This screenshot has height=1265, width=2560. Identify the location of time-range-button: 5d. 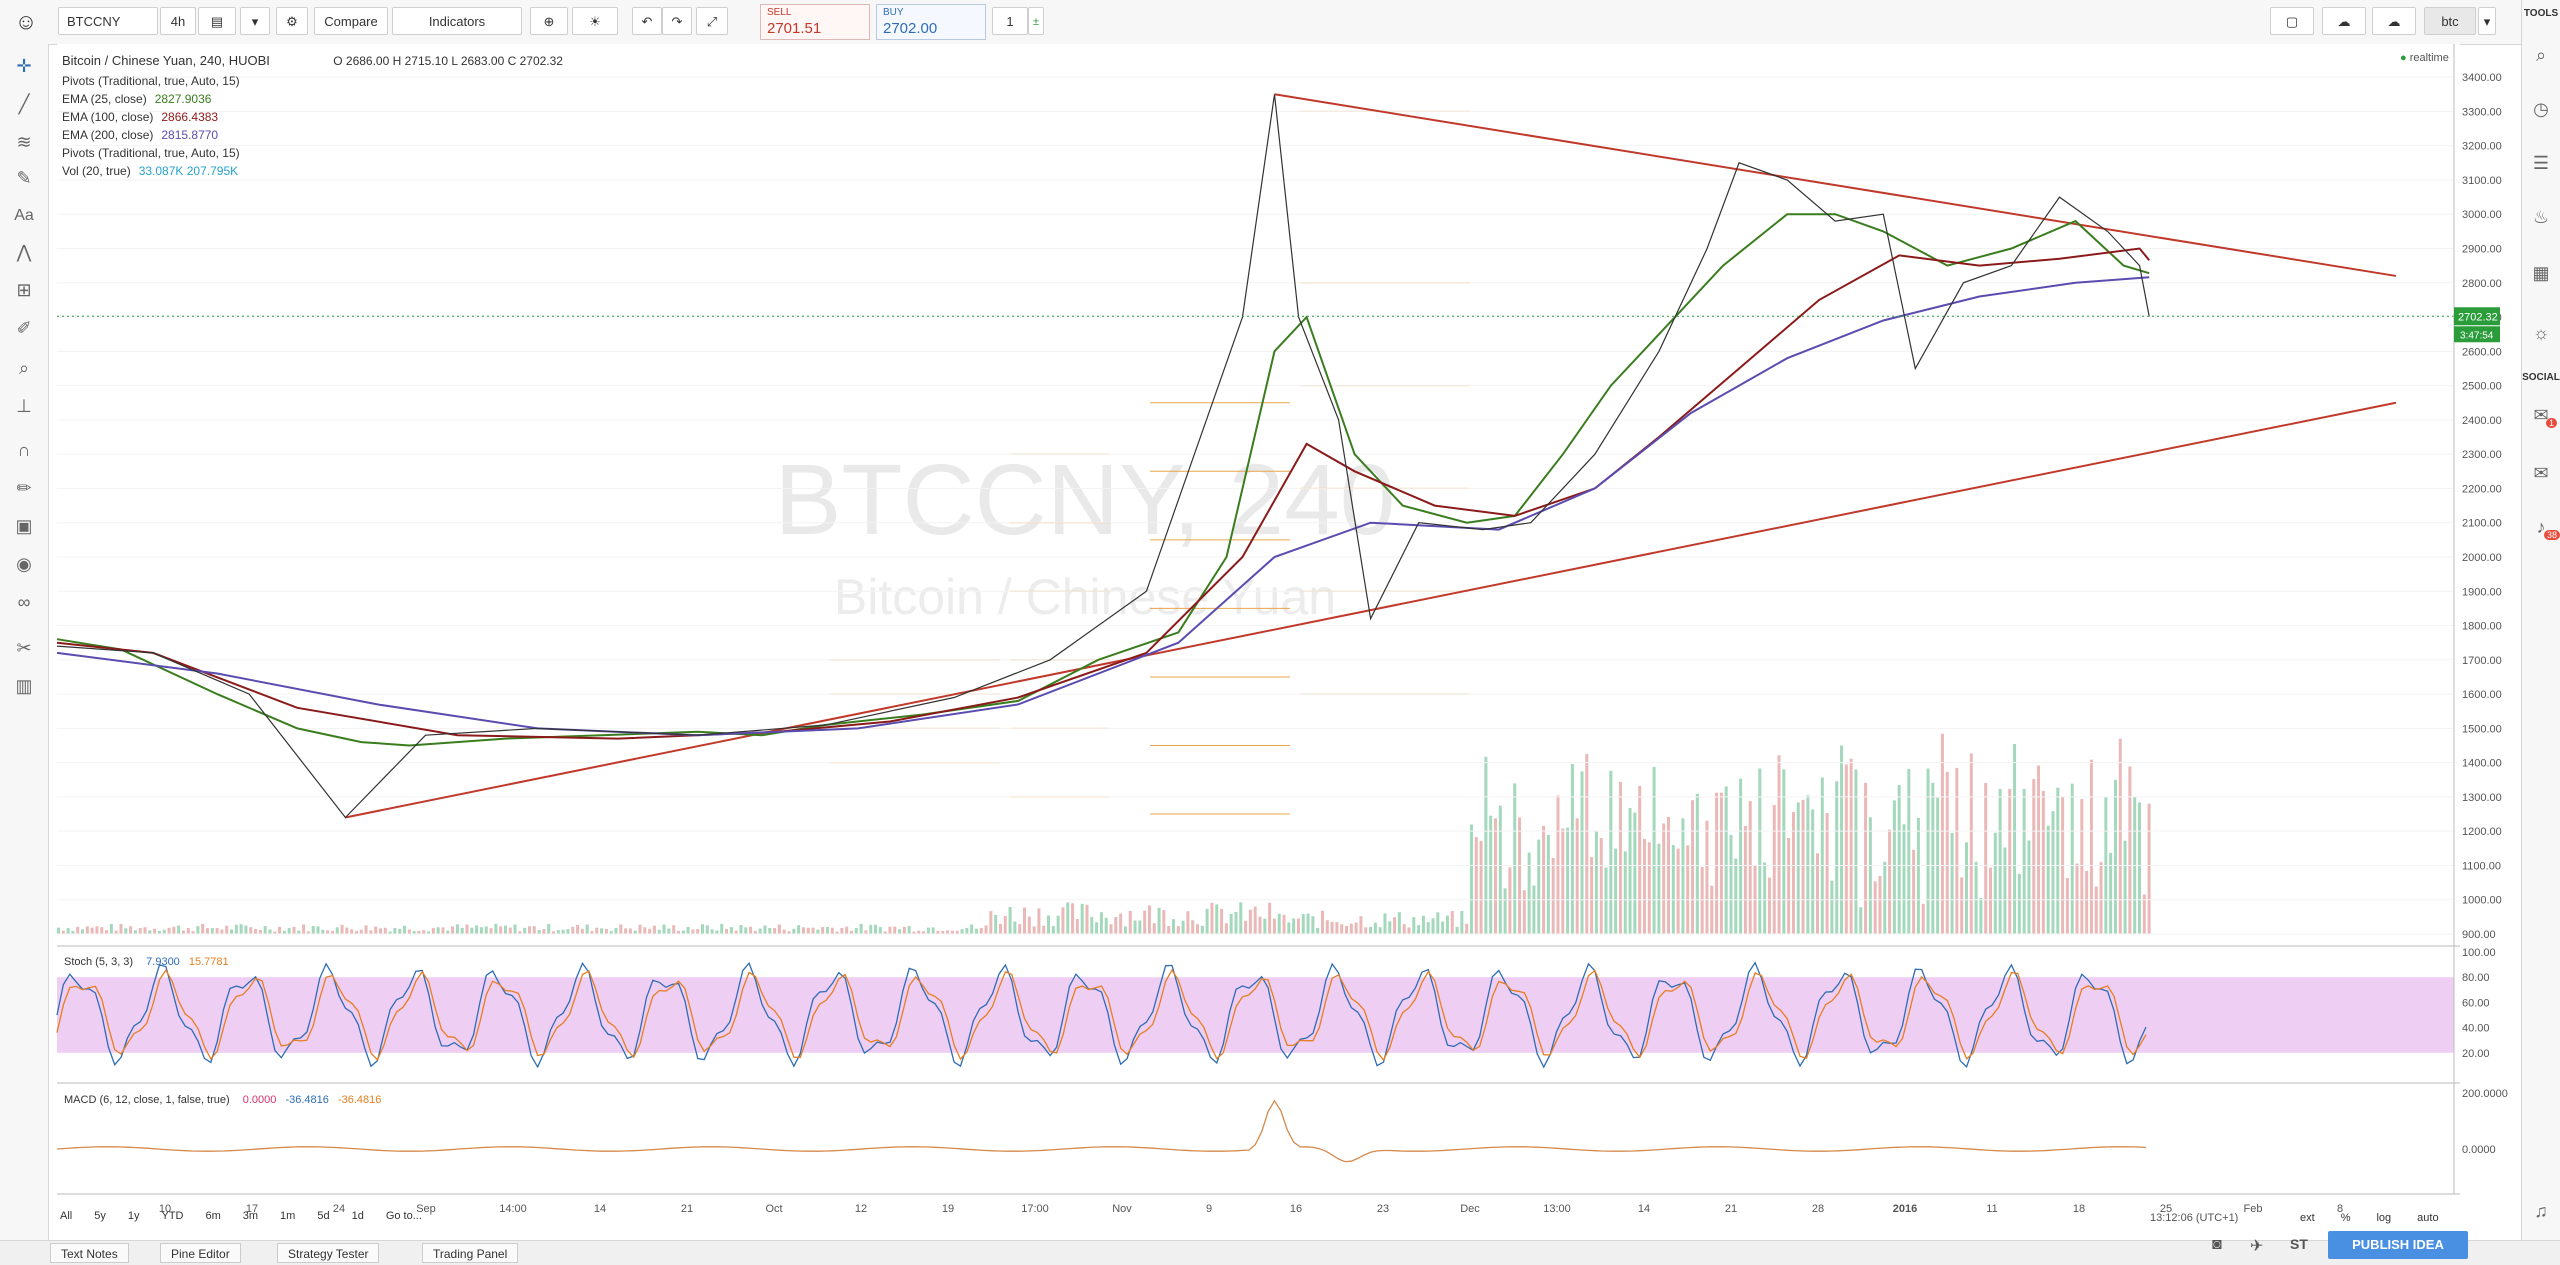
(323, 1216).